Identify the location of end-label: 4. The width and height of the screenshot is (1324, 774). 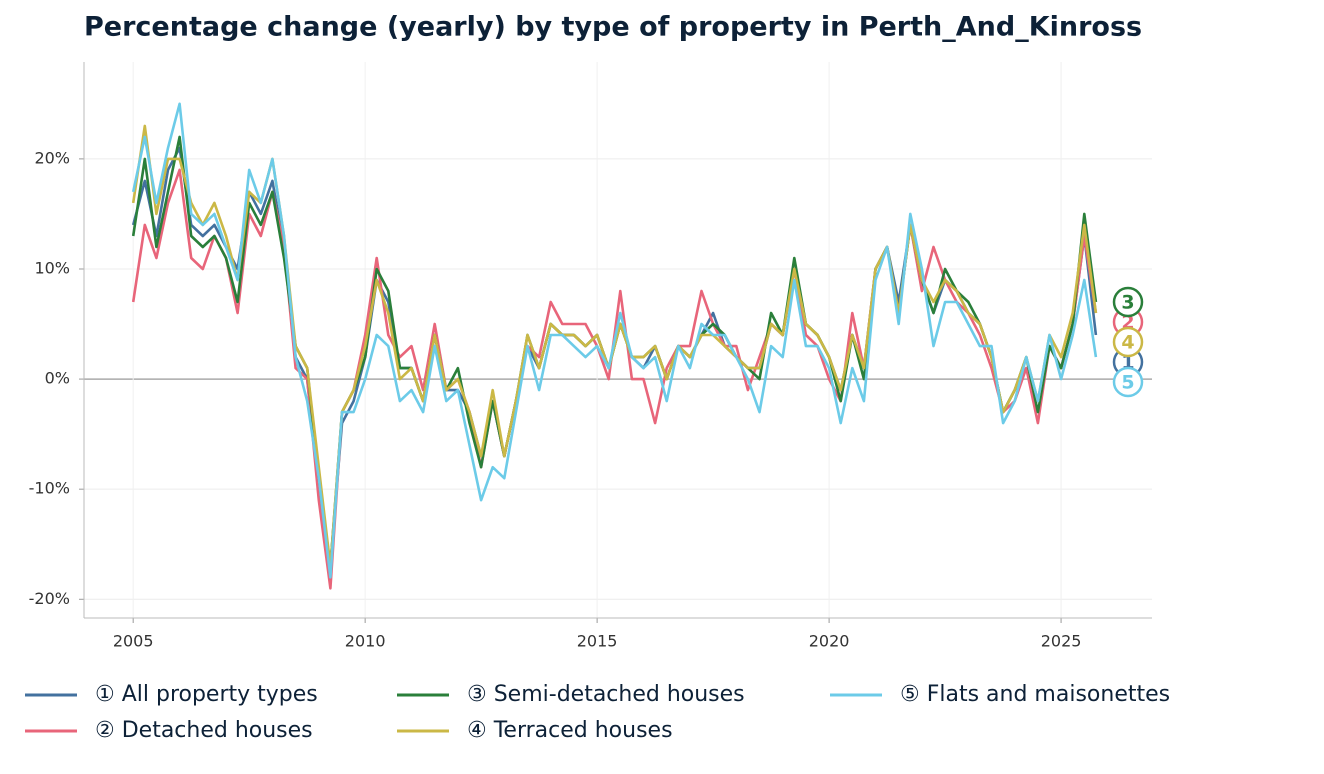
(1127, 343).